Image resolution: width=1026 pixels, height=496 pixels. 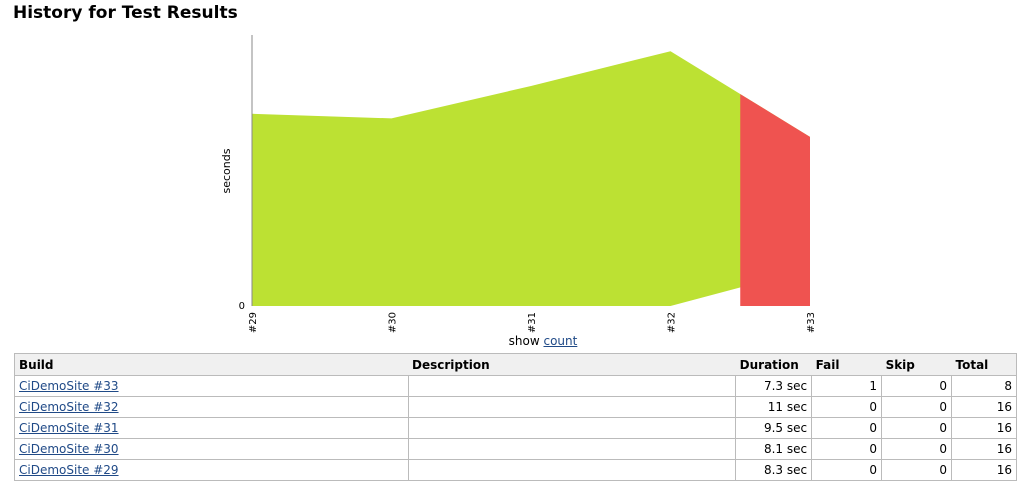 What do you see at coordinates (560, 341) in the screenshot?
I see `show-count-link: count` at bounding box center [560, 341].